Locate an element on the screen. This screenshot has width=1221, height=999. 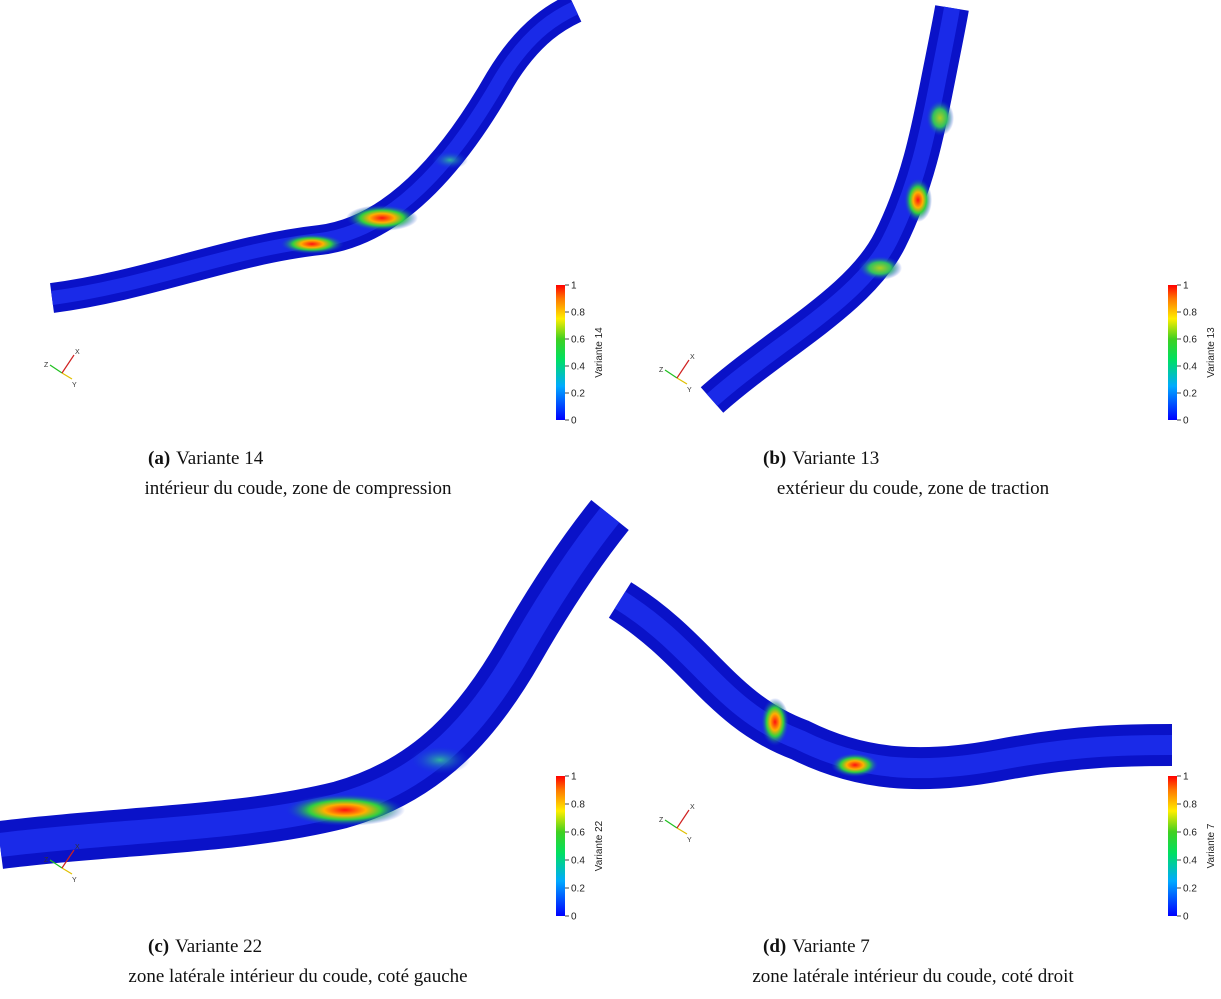
caption-label: (b) is located at coordinates (774, 458).